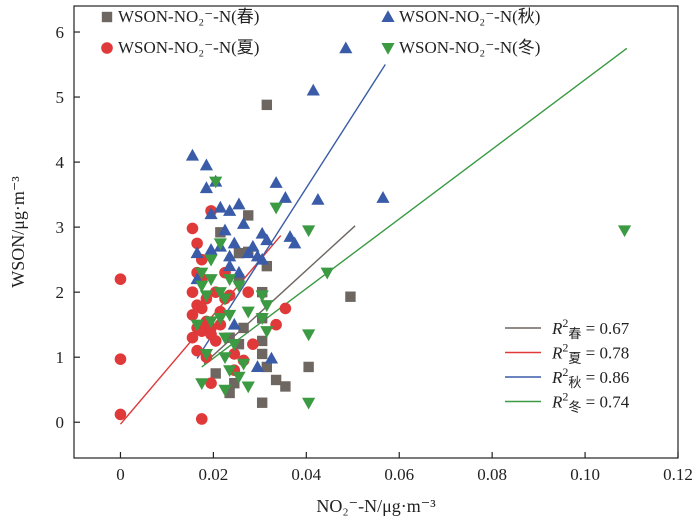  I want to click on x-tick-label: 0.12, so click(678, 474).